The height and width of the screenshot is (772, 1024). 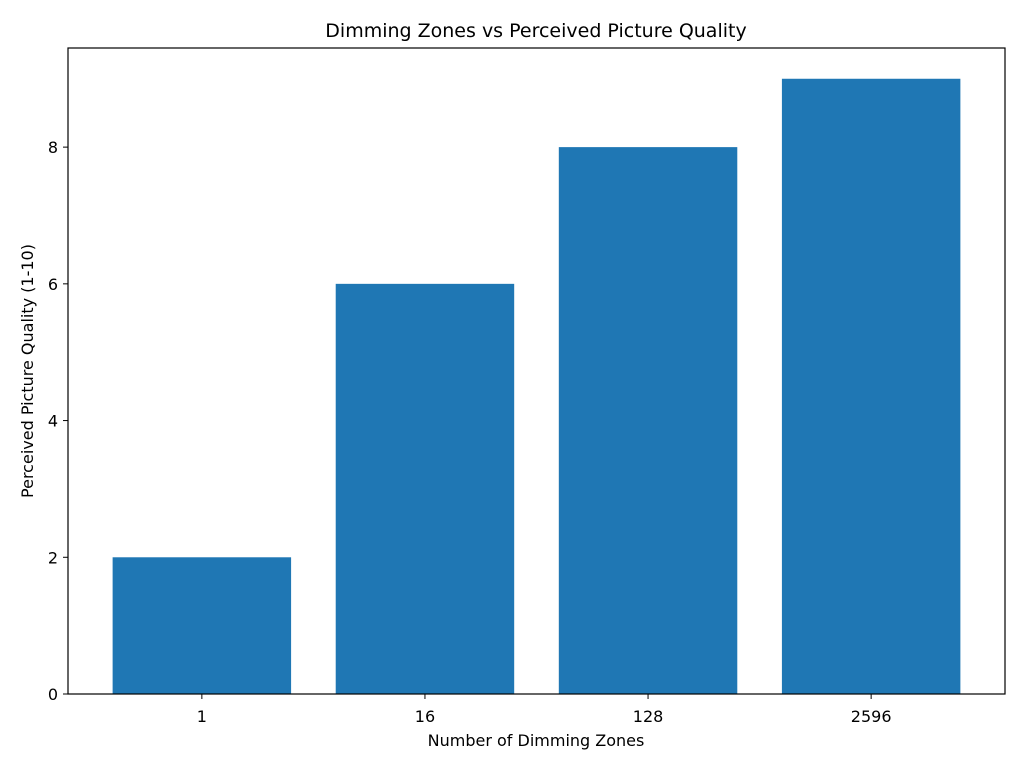 What do you see at coordinates (27, 371) in the screenshot?
I see `y-axis-label: Perceived Picture Quality (1-10)` at bounding box center [27, 371].